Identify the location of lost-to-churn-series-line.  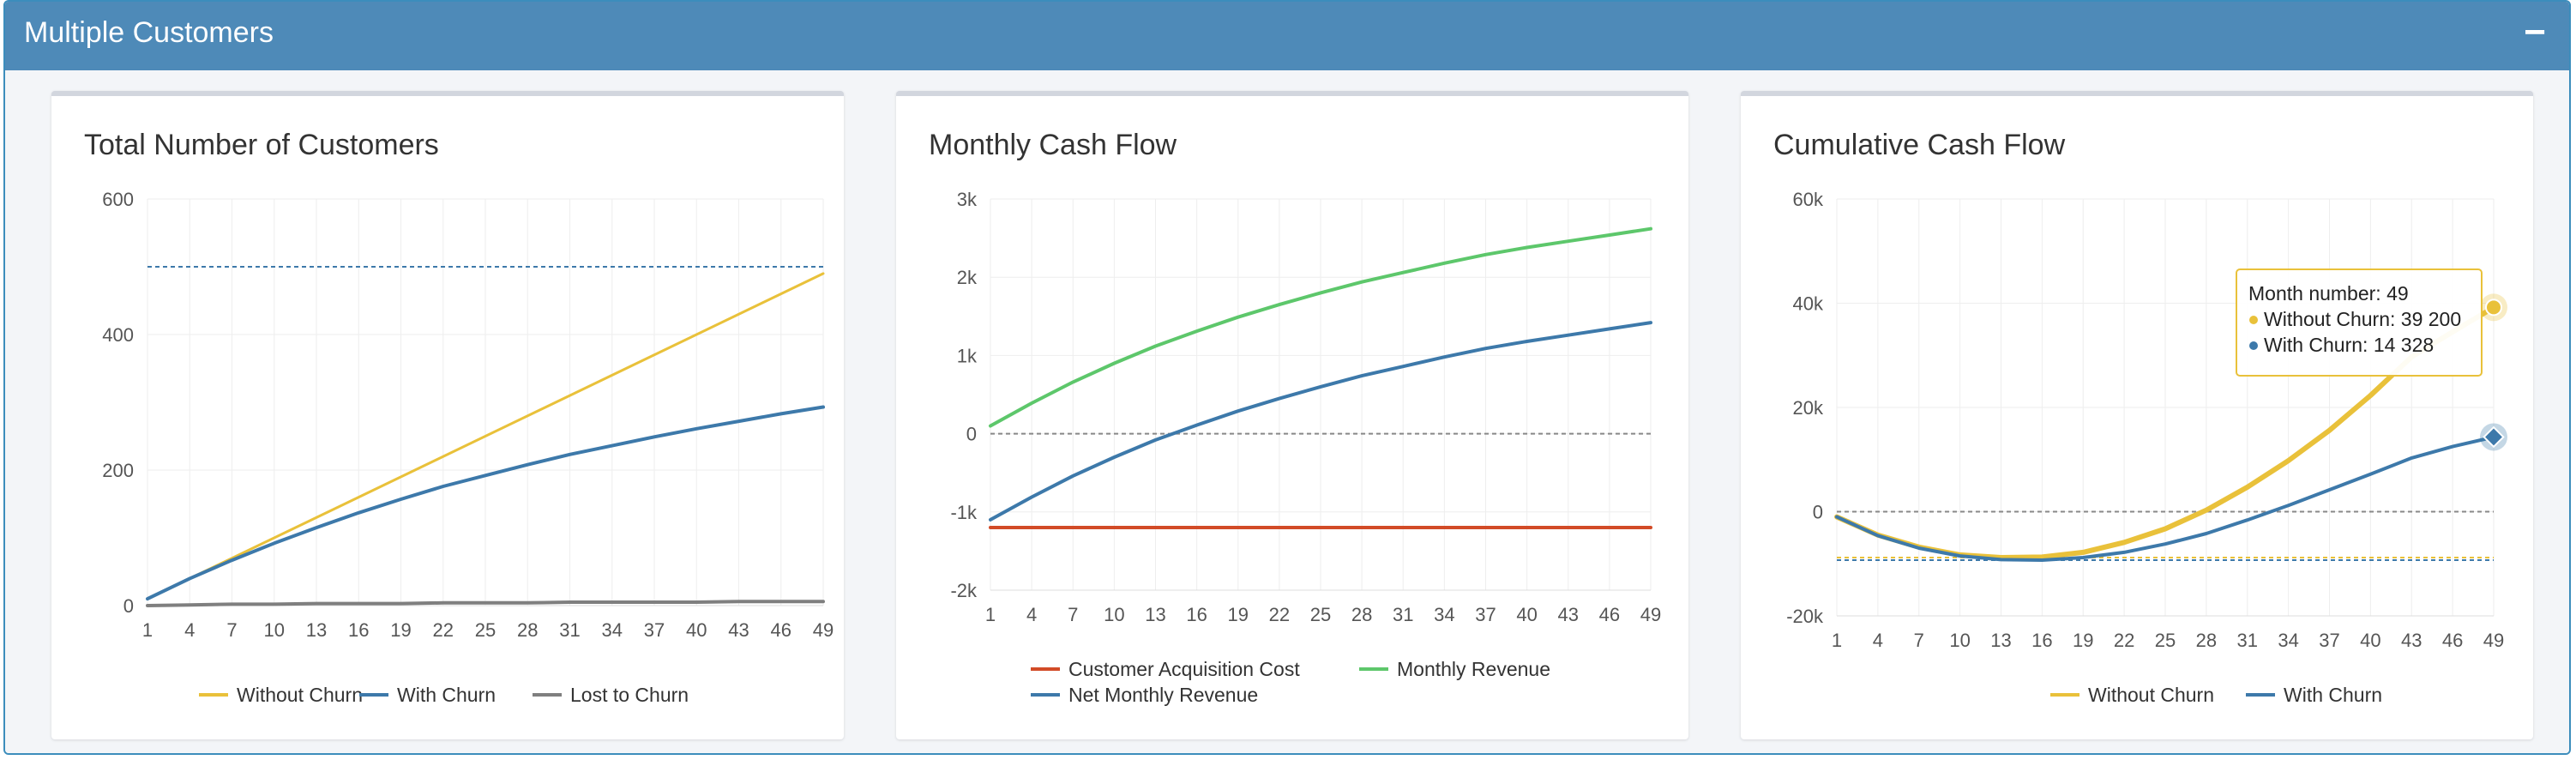
(485, 603).